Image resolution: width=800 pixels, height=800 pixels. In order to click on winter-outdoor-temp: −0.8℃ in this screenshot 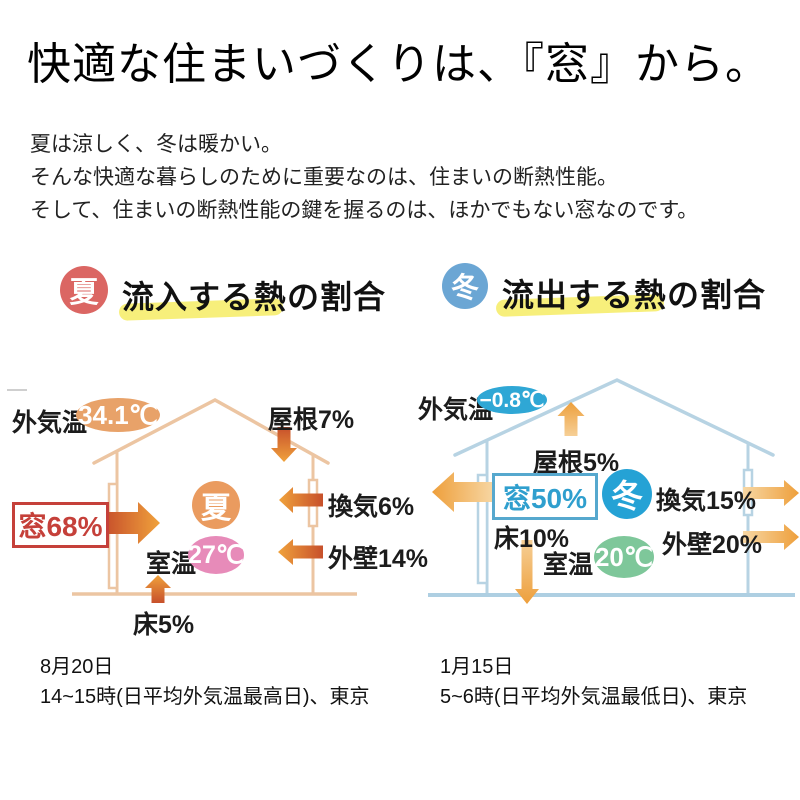, I will do `click(512, 400)`.